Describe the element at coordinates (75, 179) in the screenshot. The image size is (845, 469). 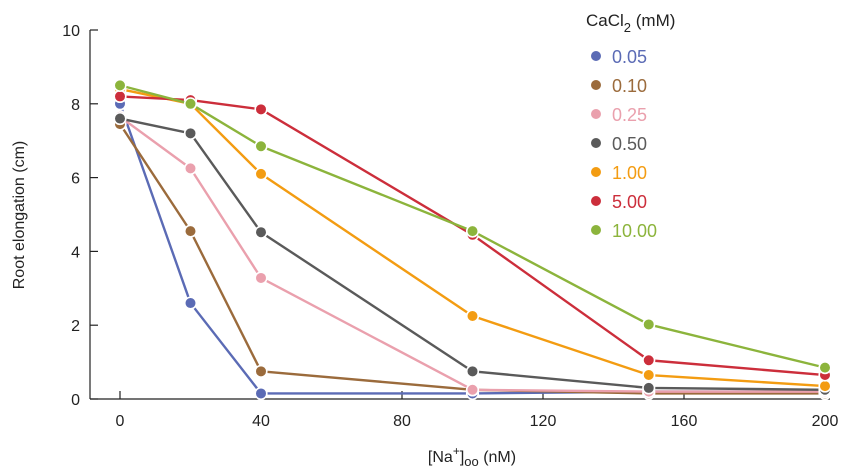
I see `y-tick-label: 6` at that location.